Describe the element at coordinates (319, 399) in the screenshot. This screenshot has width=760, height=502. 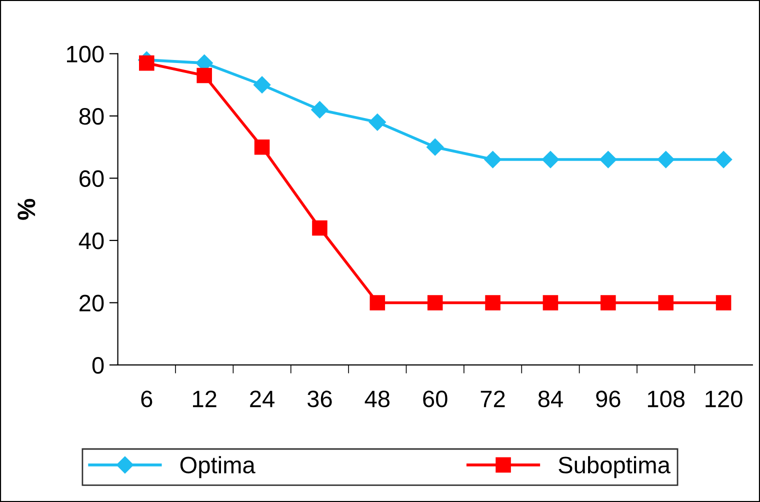
I see `x-tick-label: 36` at that location.